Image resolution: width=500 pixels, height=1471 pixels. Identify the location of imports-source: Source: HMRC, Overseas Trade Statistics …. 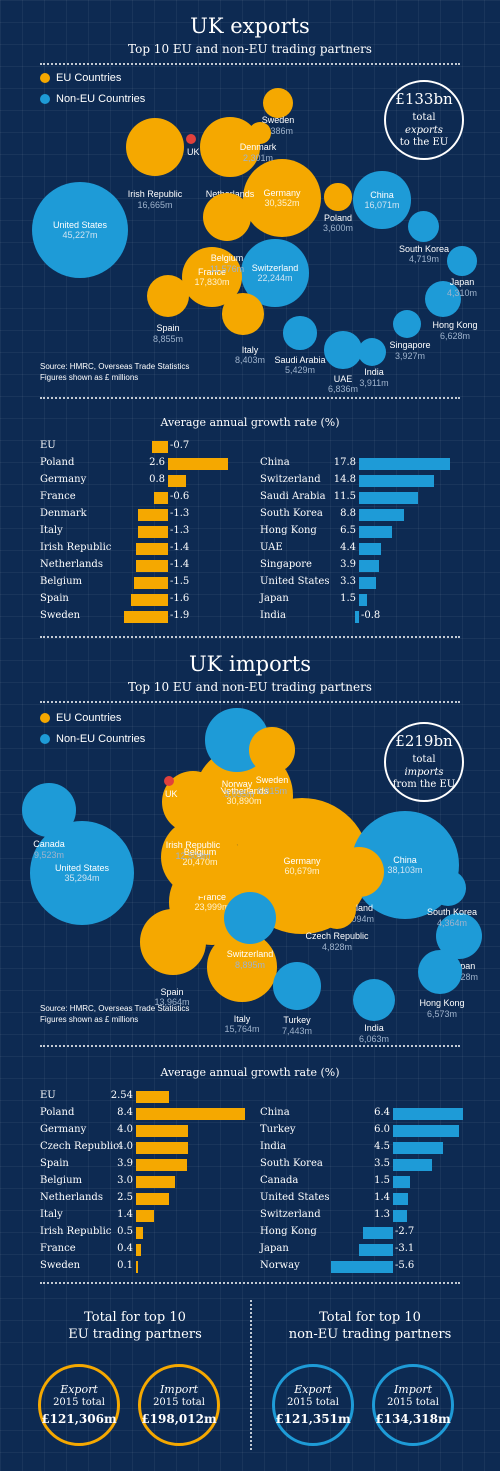
(114, 1015).